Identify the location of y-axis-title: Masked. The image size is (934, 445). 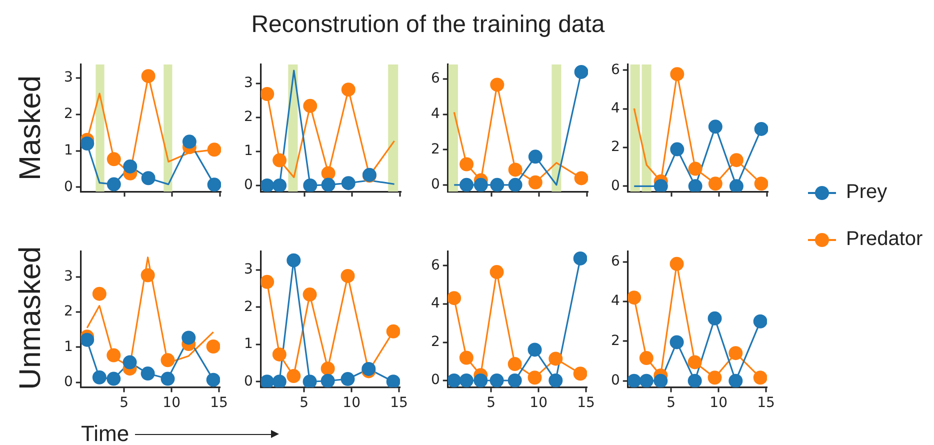
(31, 128).